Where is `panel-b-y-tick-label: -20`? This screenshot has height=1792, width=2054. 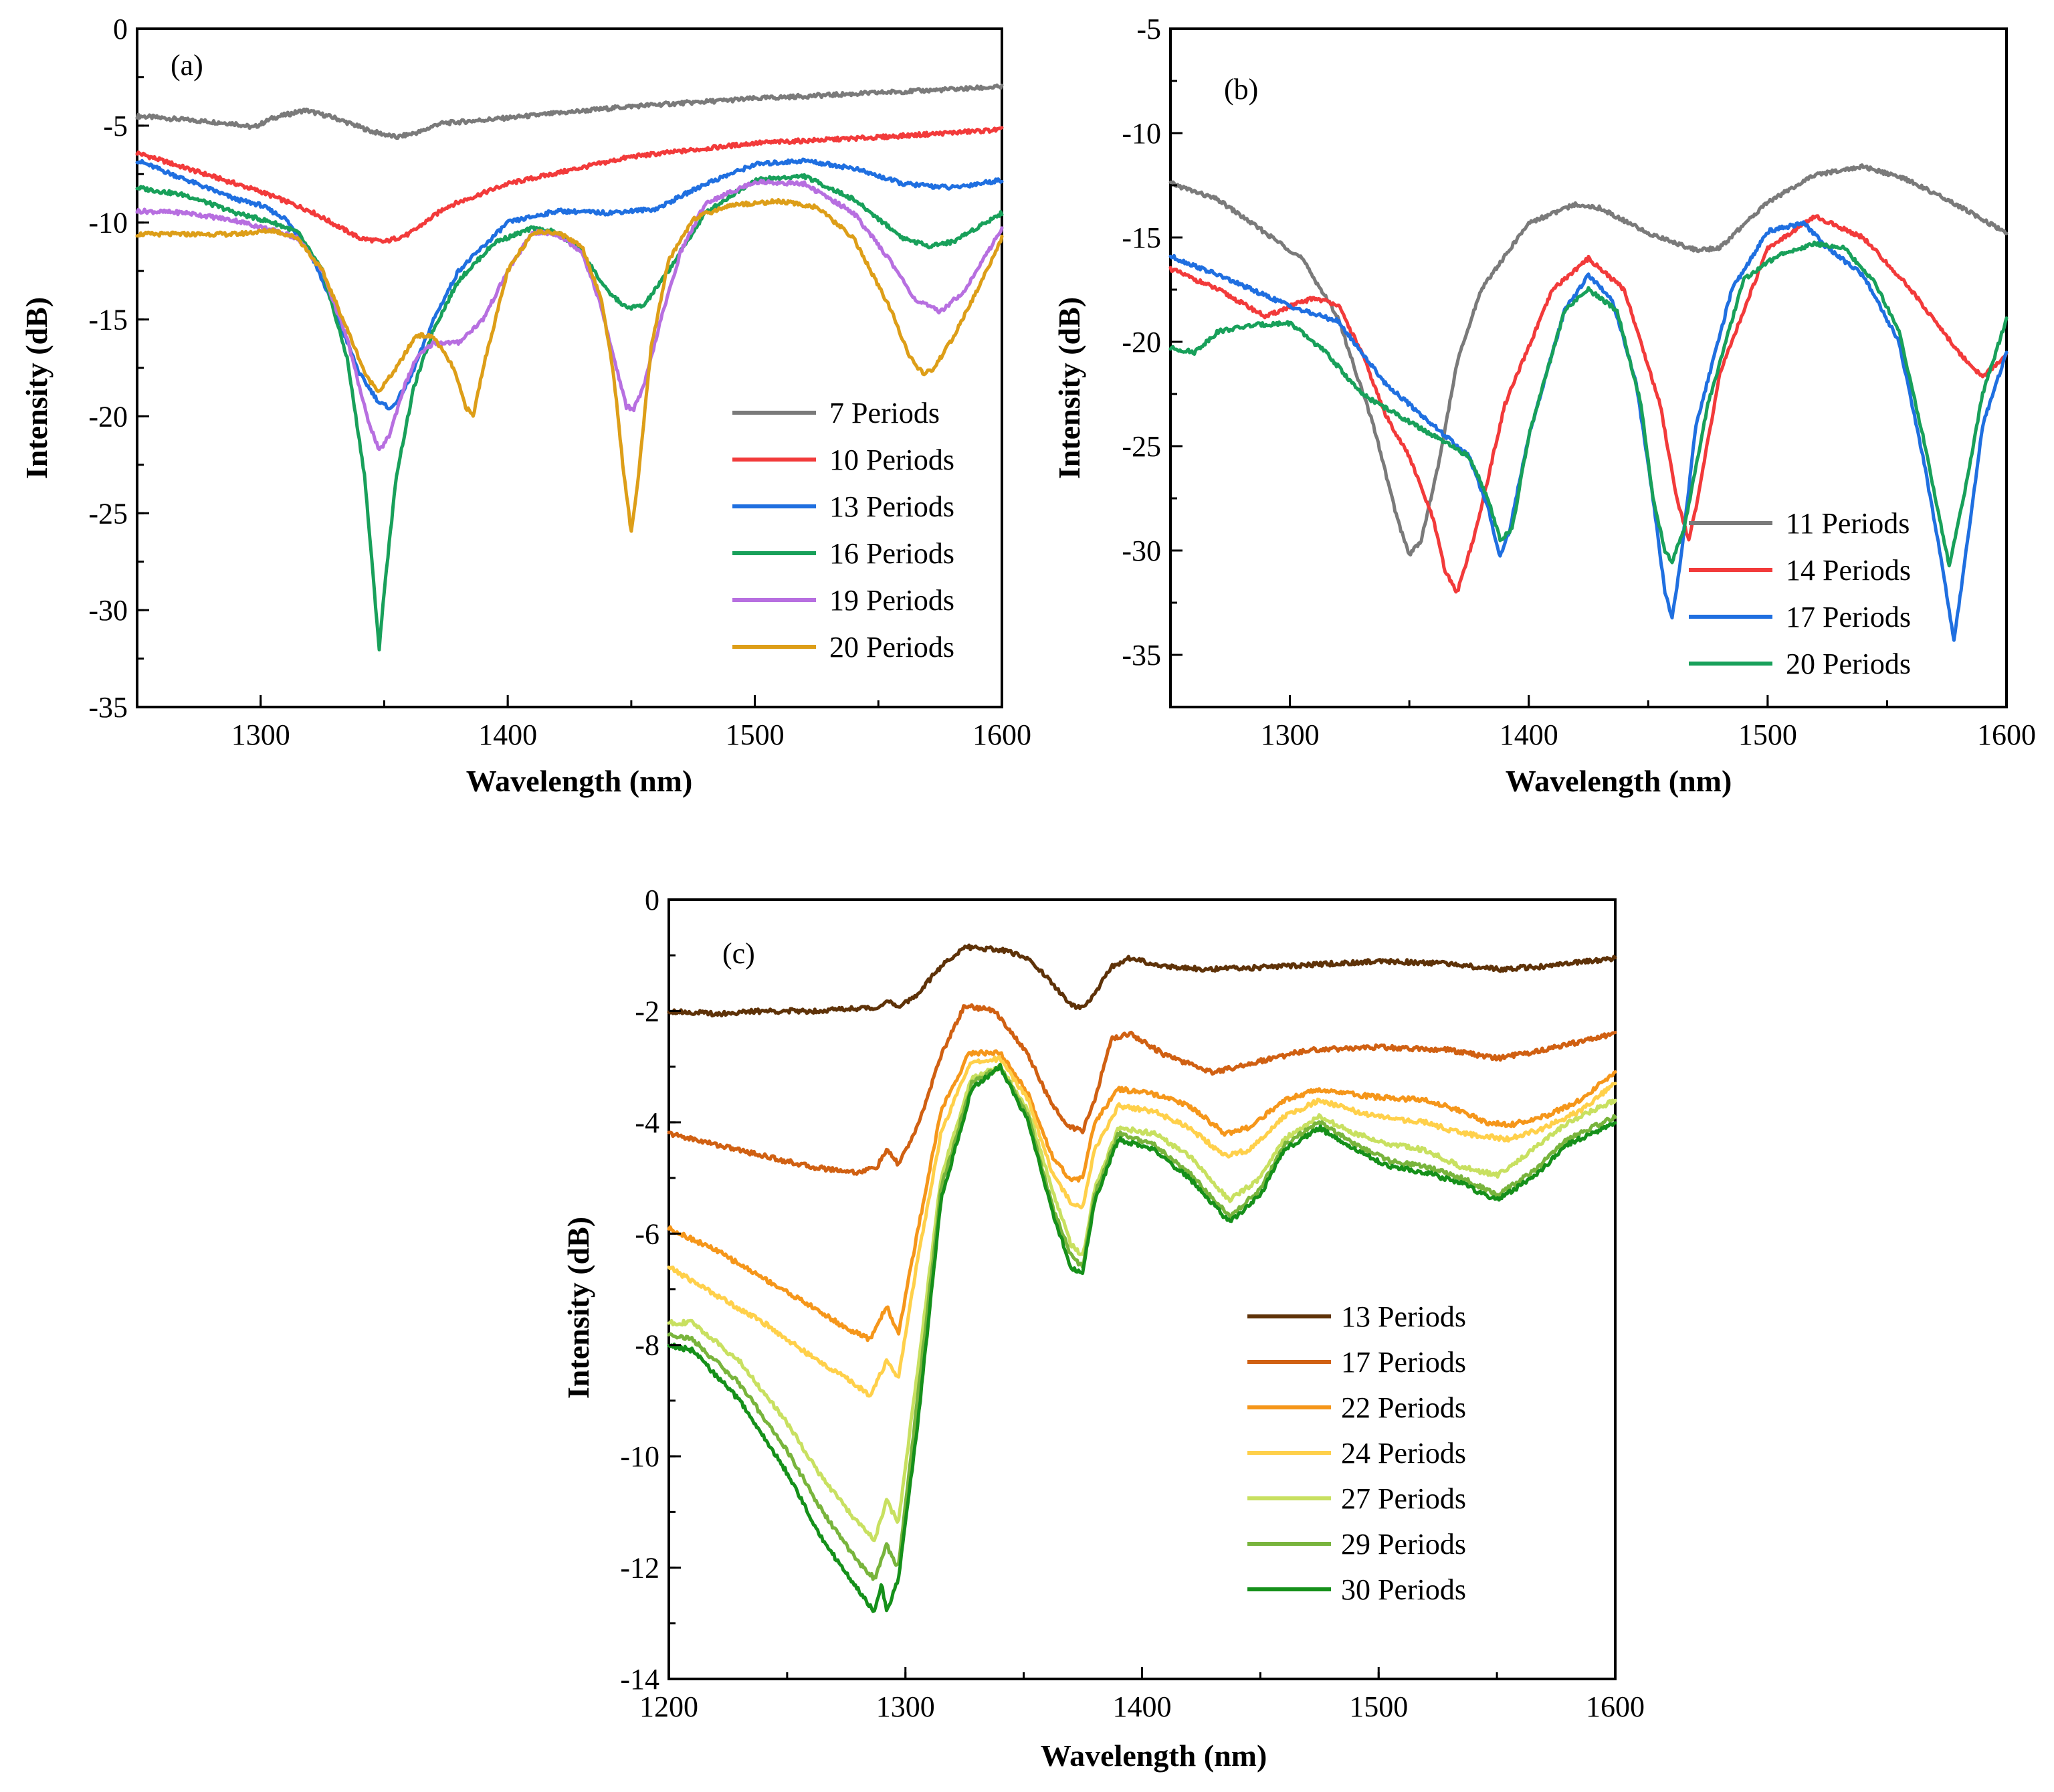
panel-b-y-tick-label: -20 is located at coordinates (1141, 342).